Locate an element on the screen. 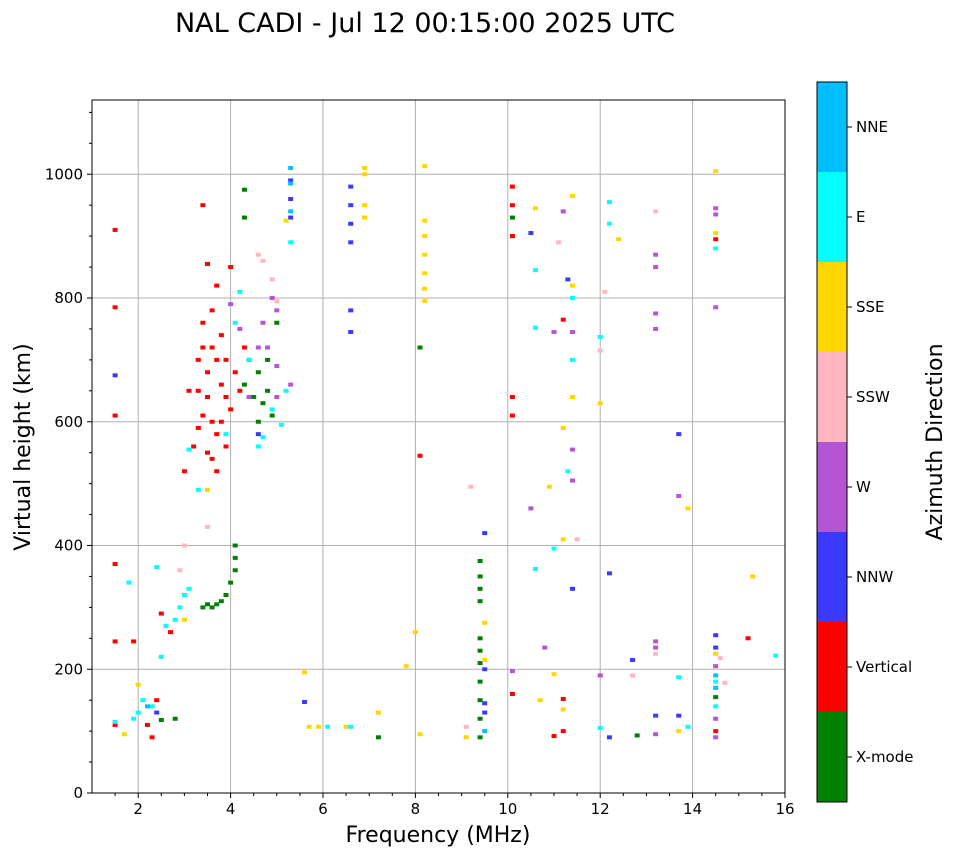 This screenshot has width=958, height=861. x-tick-label: 14 is located at coordinates (692, 809).